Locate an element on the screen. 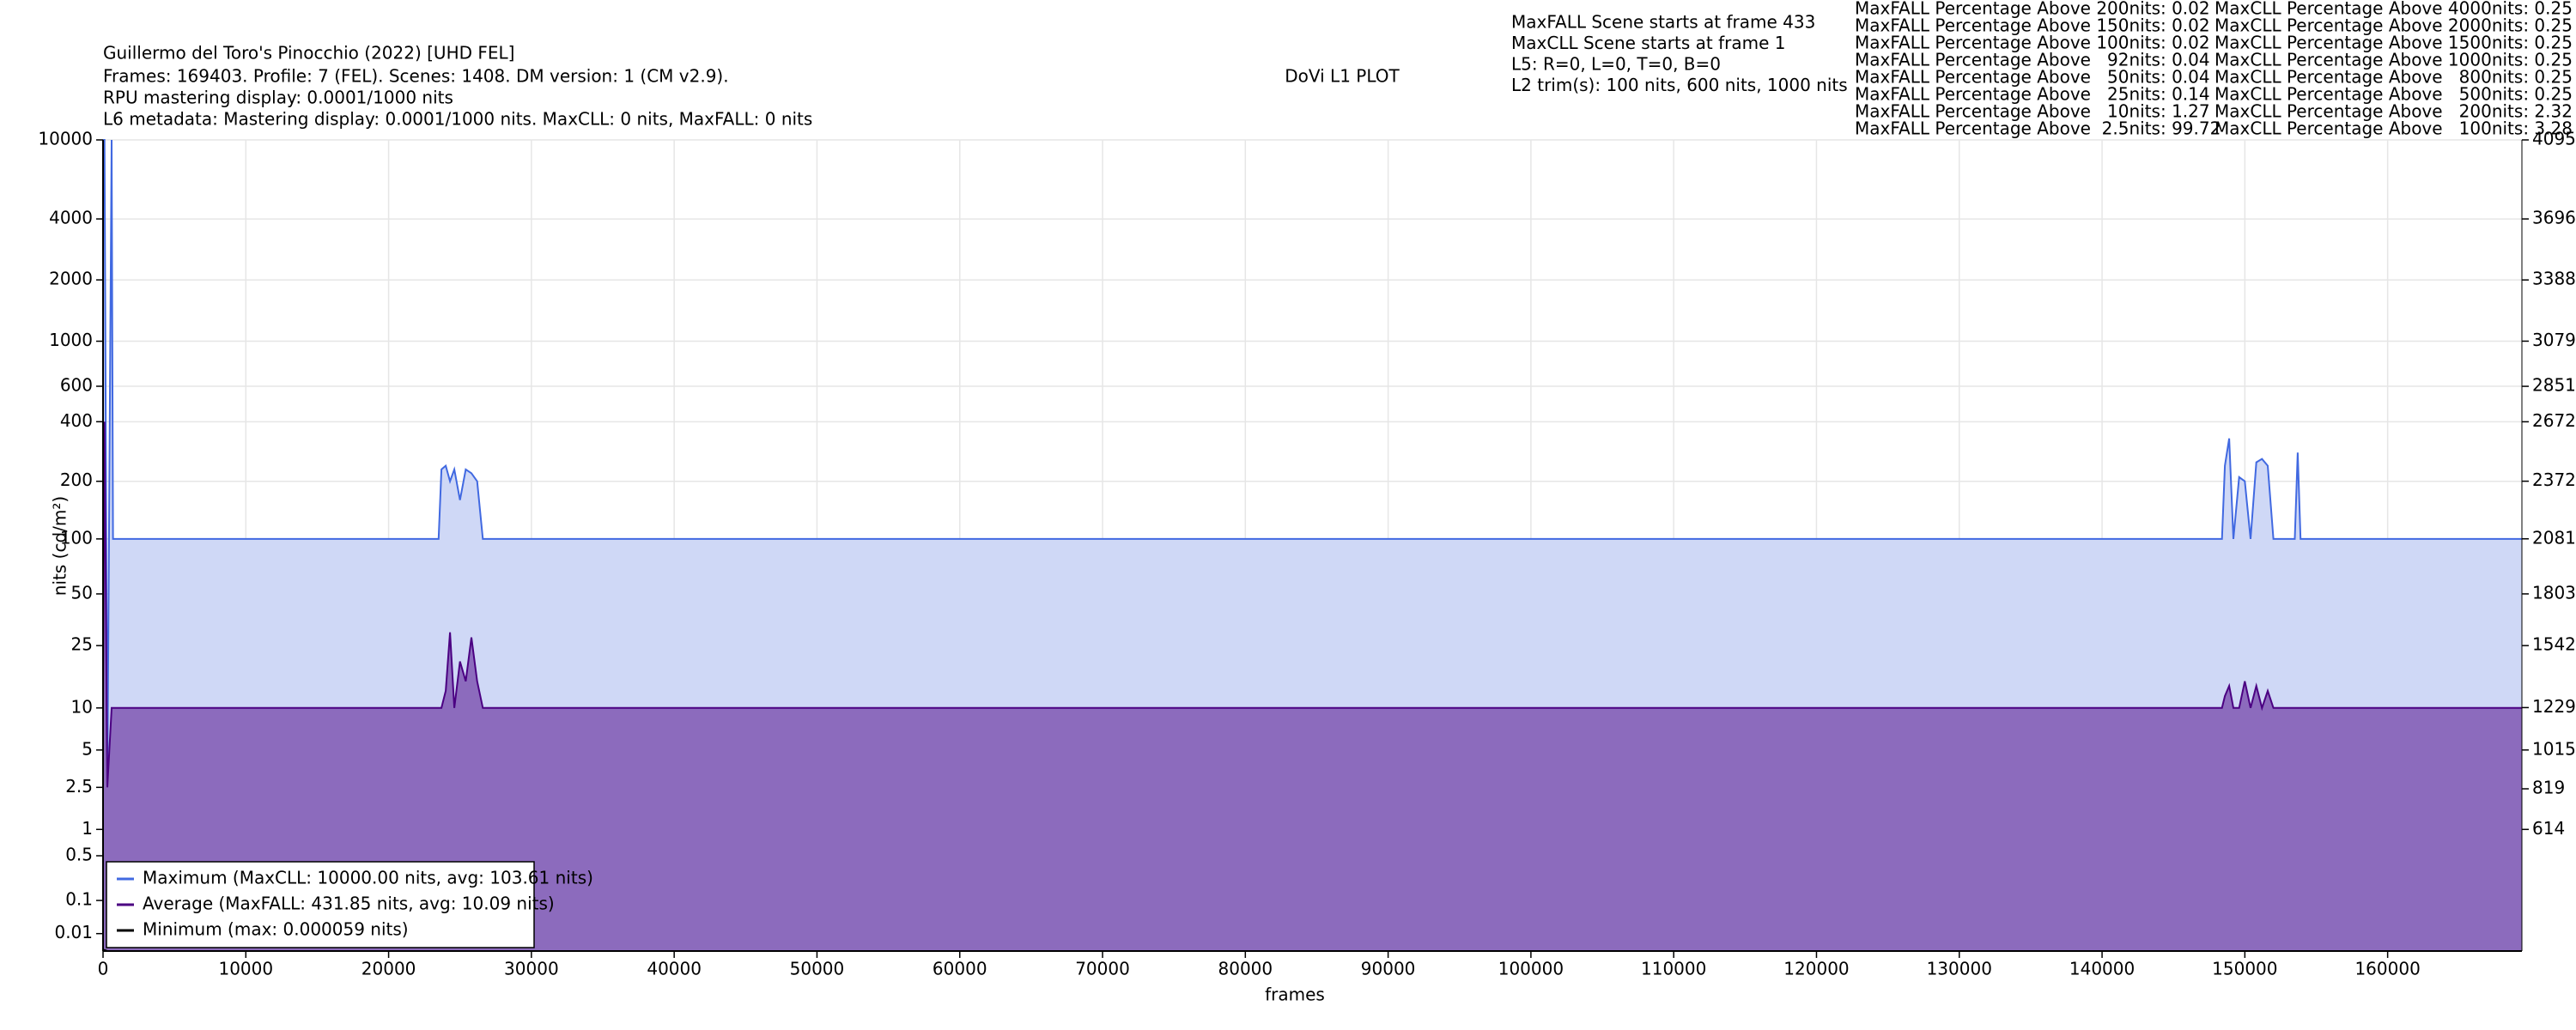 The width and height of the screenshot is (2576, 1030). legend-box is located at coordinates (321, 904).